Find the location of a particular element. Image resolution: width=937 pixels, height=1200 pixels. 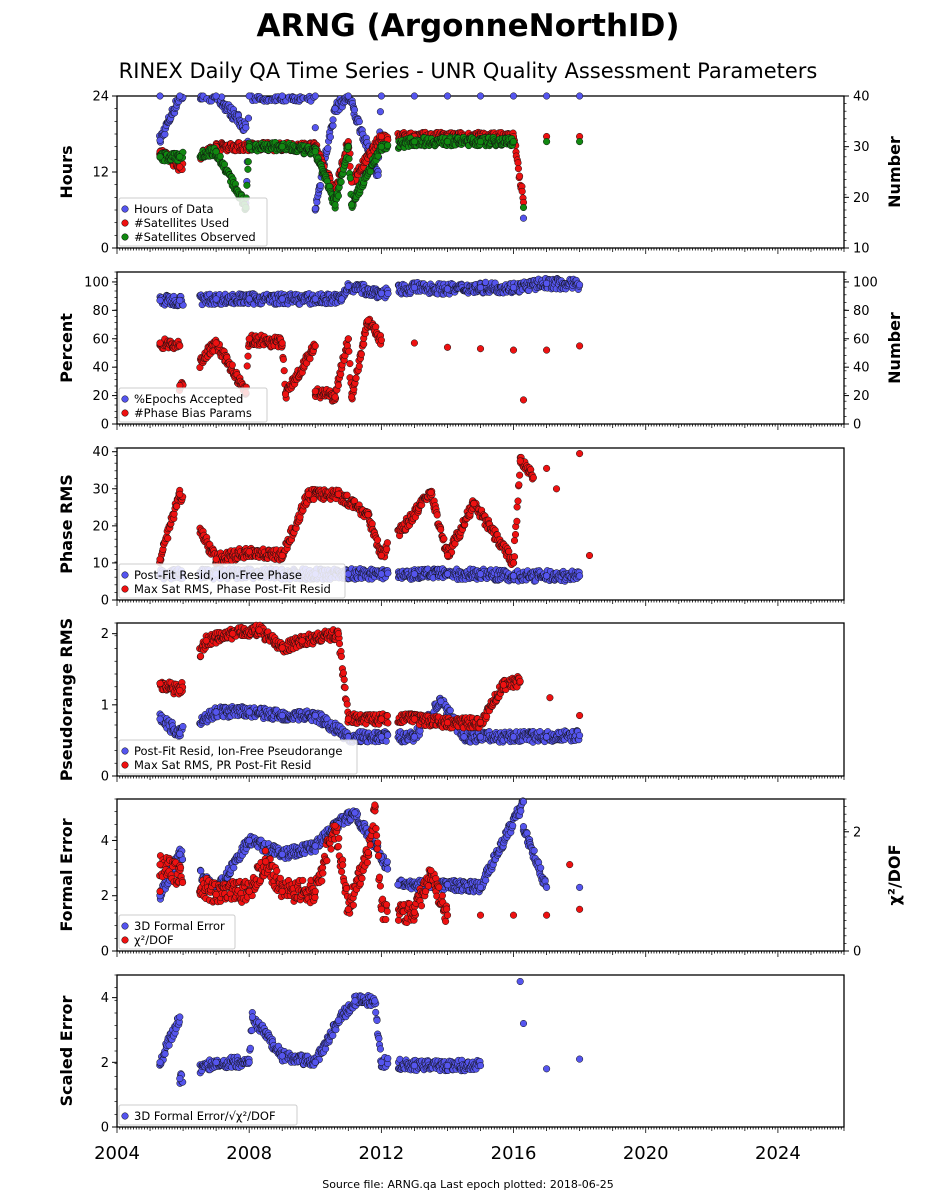

y-tick-label: 60 is located at coordinates (100, 339).